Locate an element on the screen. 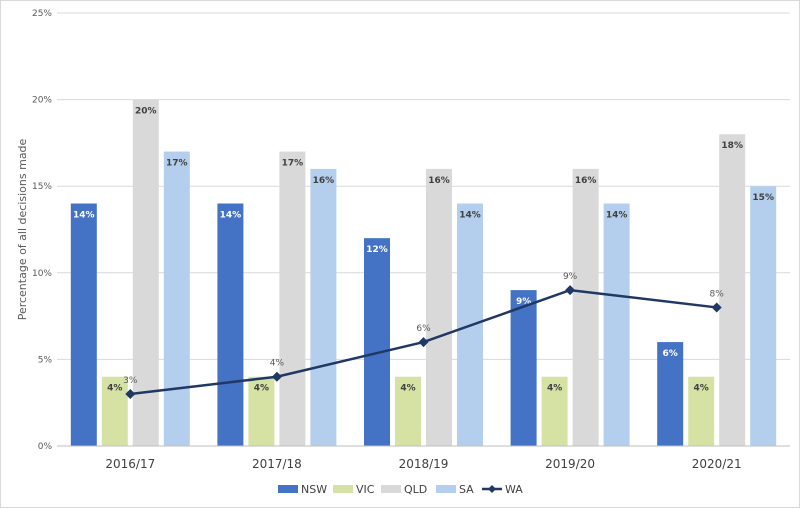 This screenshot has width=800, height=508. x-tick-label: 2019/20 is located at coordinates (570, 464).